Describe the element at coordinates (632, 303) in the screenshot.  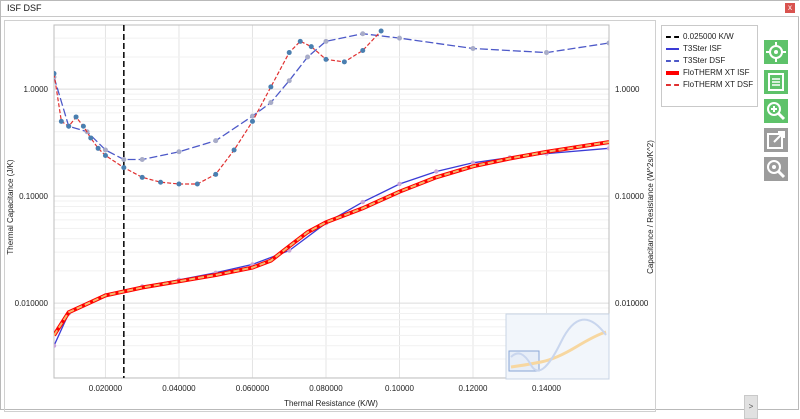
I see `y-right-tick-label: 0.010000` at that location.